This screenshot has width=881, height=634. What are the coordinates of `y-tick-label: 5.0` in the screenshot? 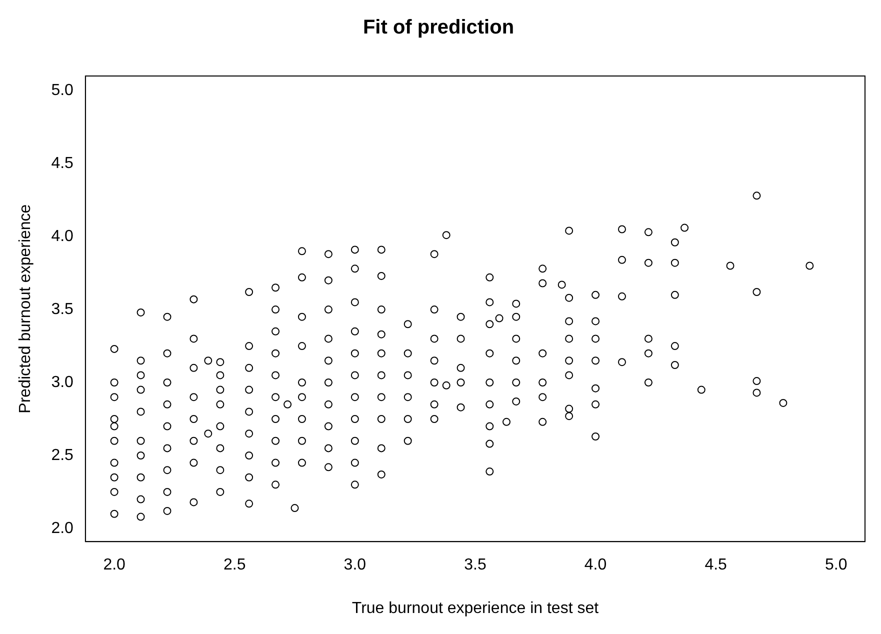 It's located at (62, 90).